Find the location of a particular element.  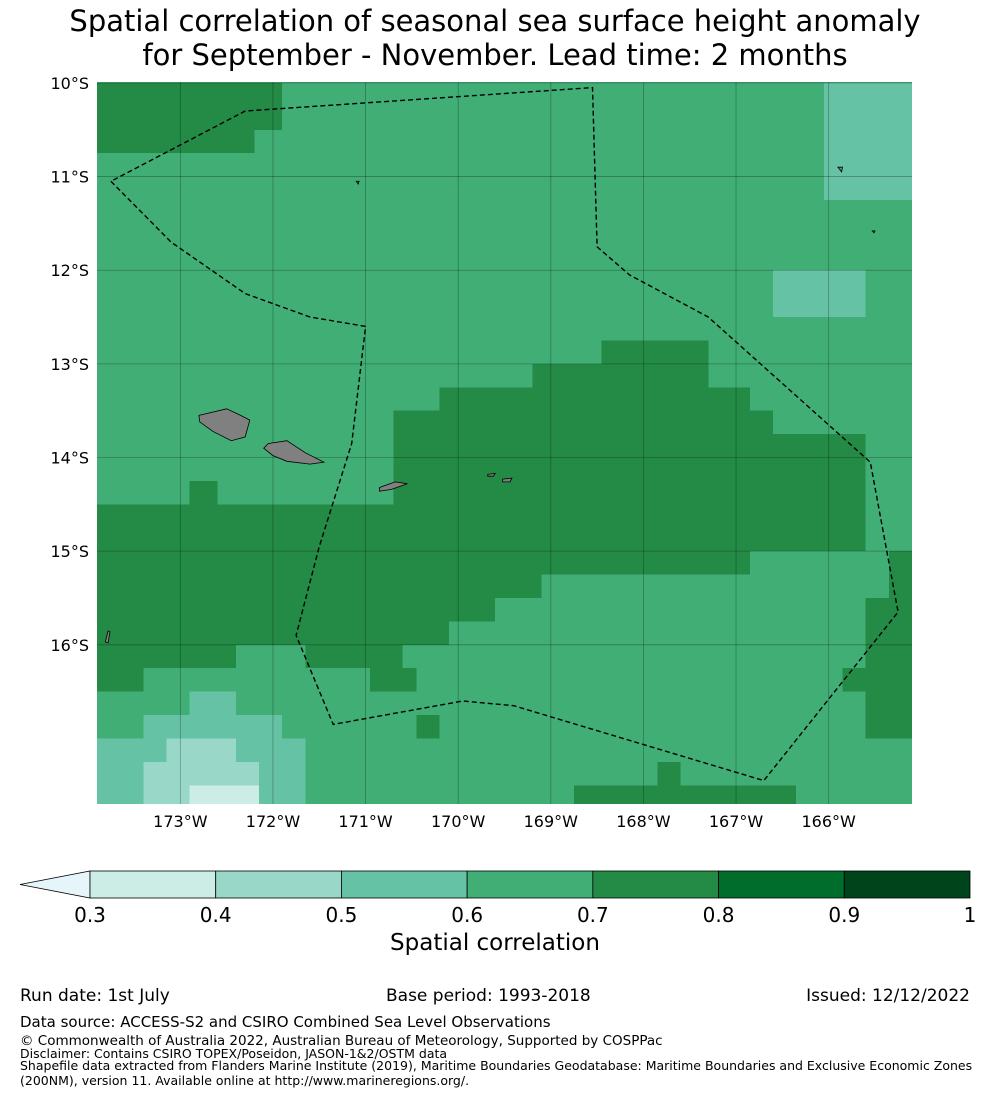

colorbar-tick-label-7: 1 is located at coordinates (970, 915).